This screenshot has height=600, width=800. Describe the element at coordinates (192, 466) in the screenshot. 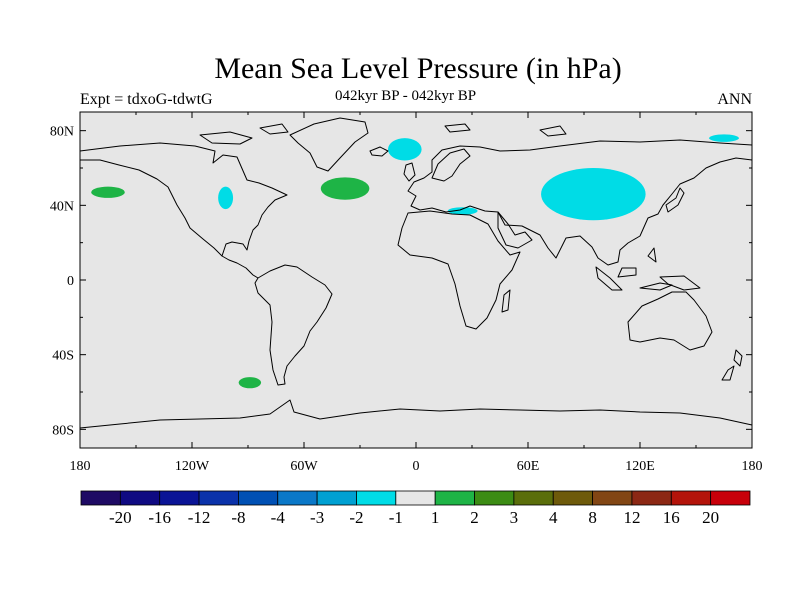

I see `x-tick-label: 120W` at that location.